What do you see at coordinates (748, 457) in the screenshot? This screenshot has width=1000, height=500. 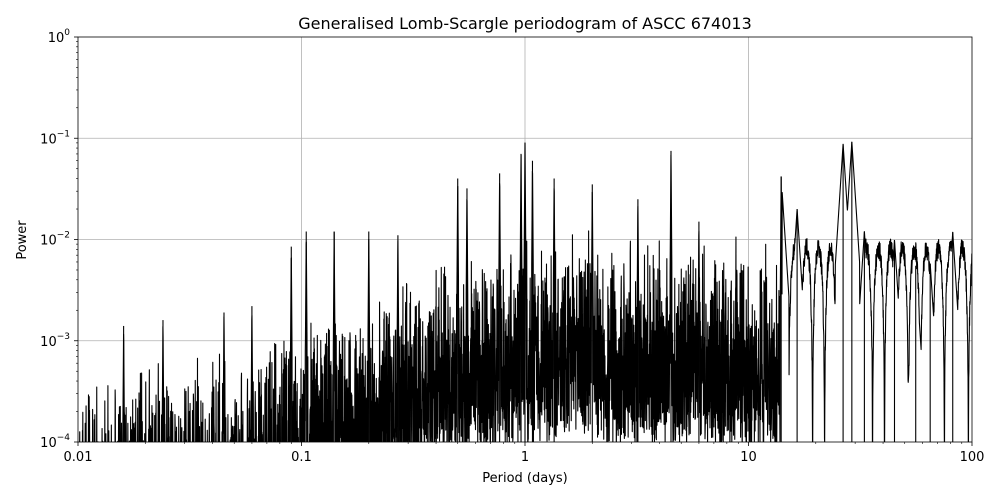 I see `x-tick-label: 10` at bounding box center [748, 457].